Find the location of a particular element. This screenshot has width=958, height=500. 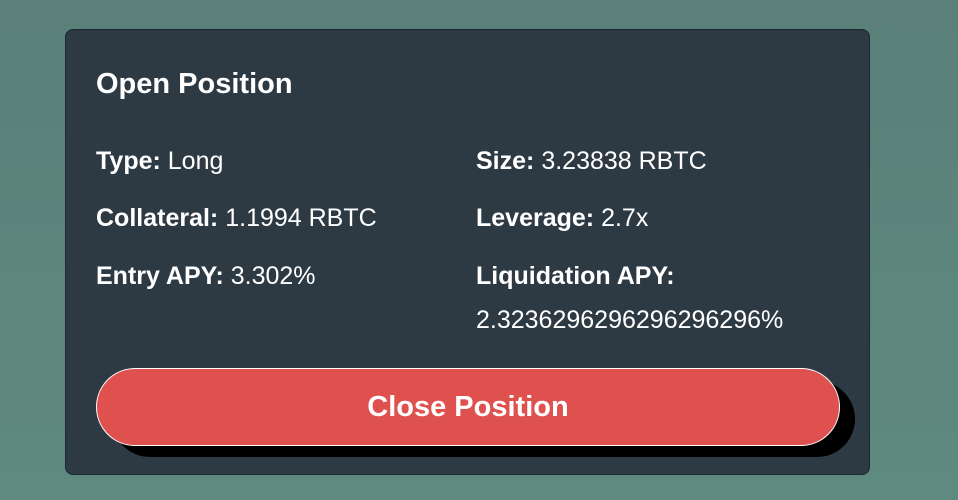

collateral-label: Collateral: is located at coordinates (157, 218).